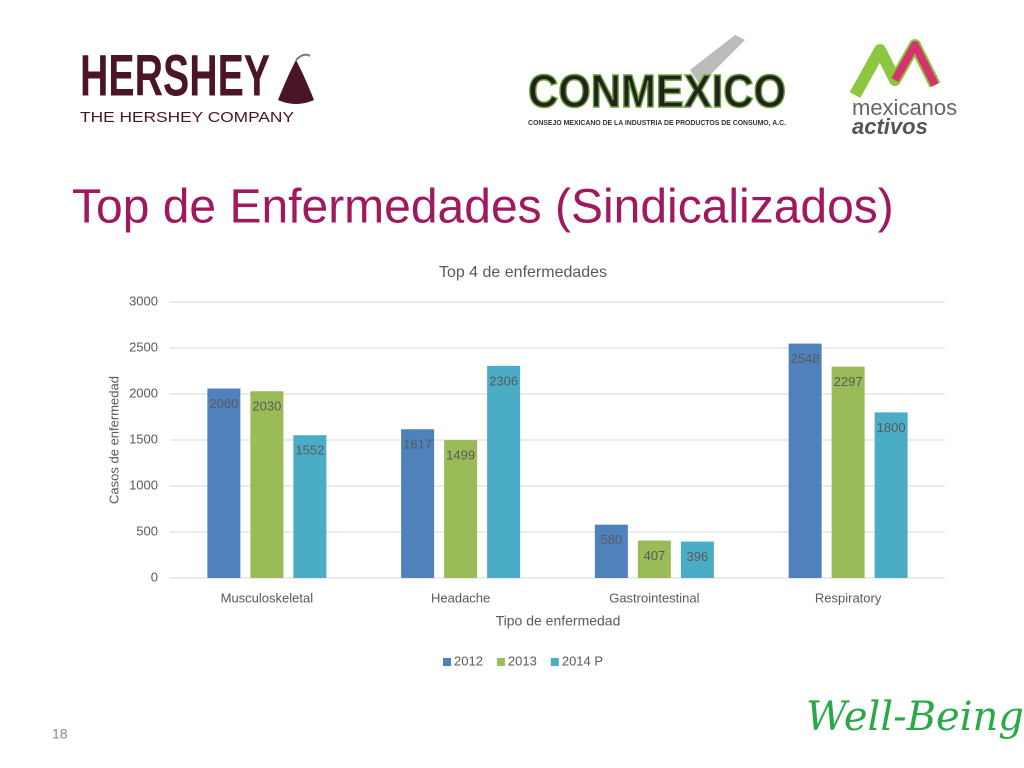  Describe the element at coordinates (296, 82) in the screenshot. I see `hershey-kiss` at that location.